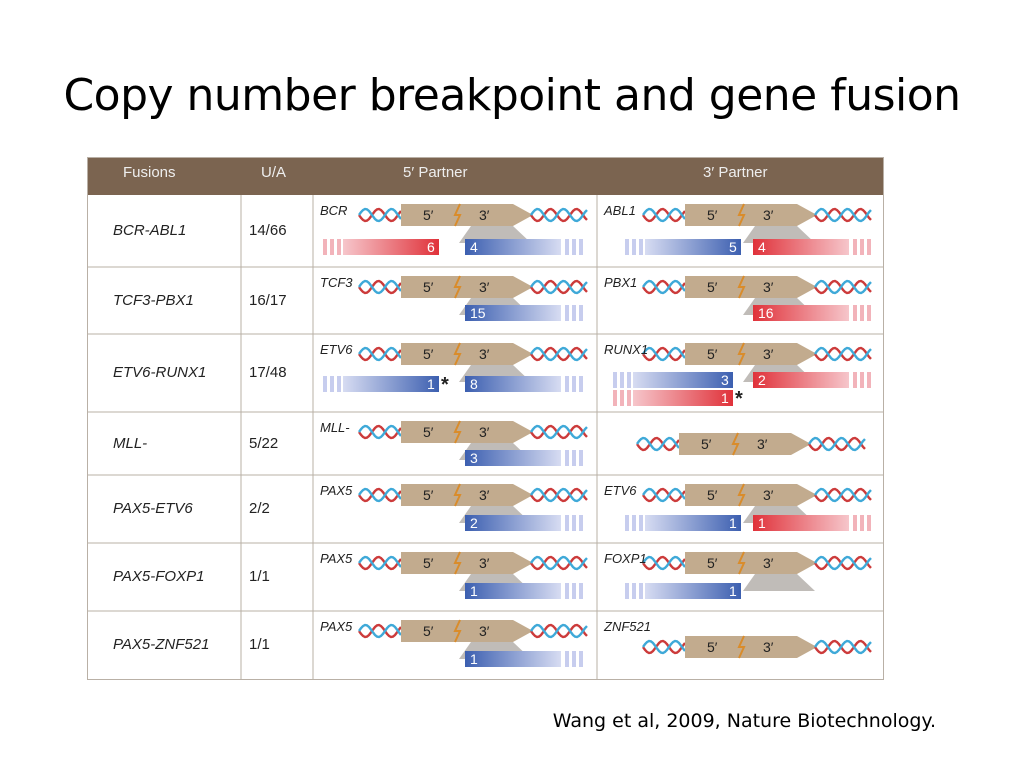 The image size is (1024, 768). I want to click on helix-5-right, so click(559, 287).